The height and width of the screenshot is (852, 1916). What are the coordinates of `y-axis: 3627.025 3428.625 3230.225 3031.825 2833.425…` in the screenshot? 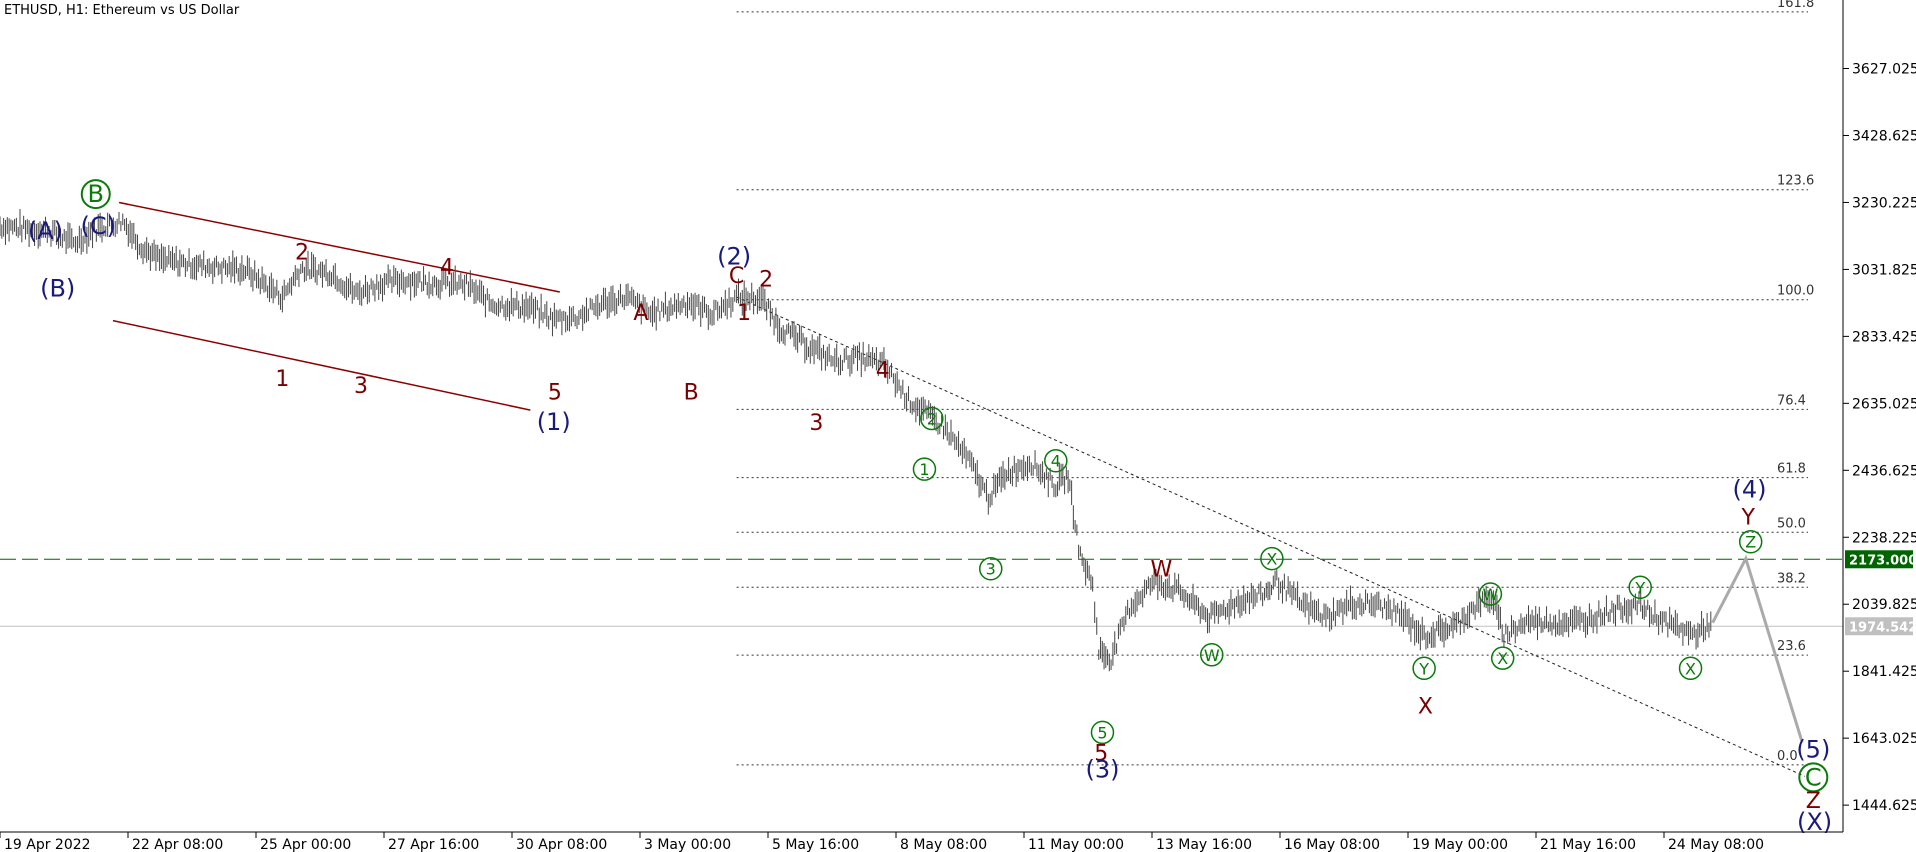 It's located at (1879, 438).